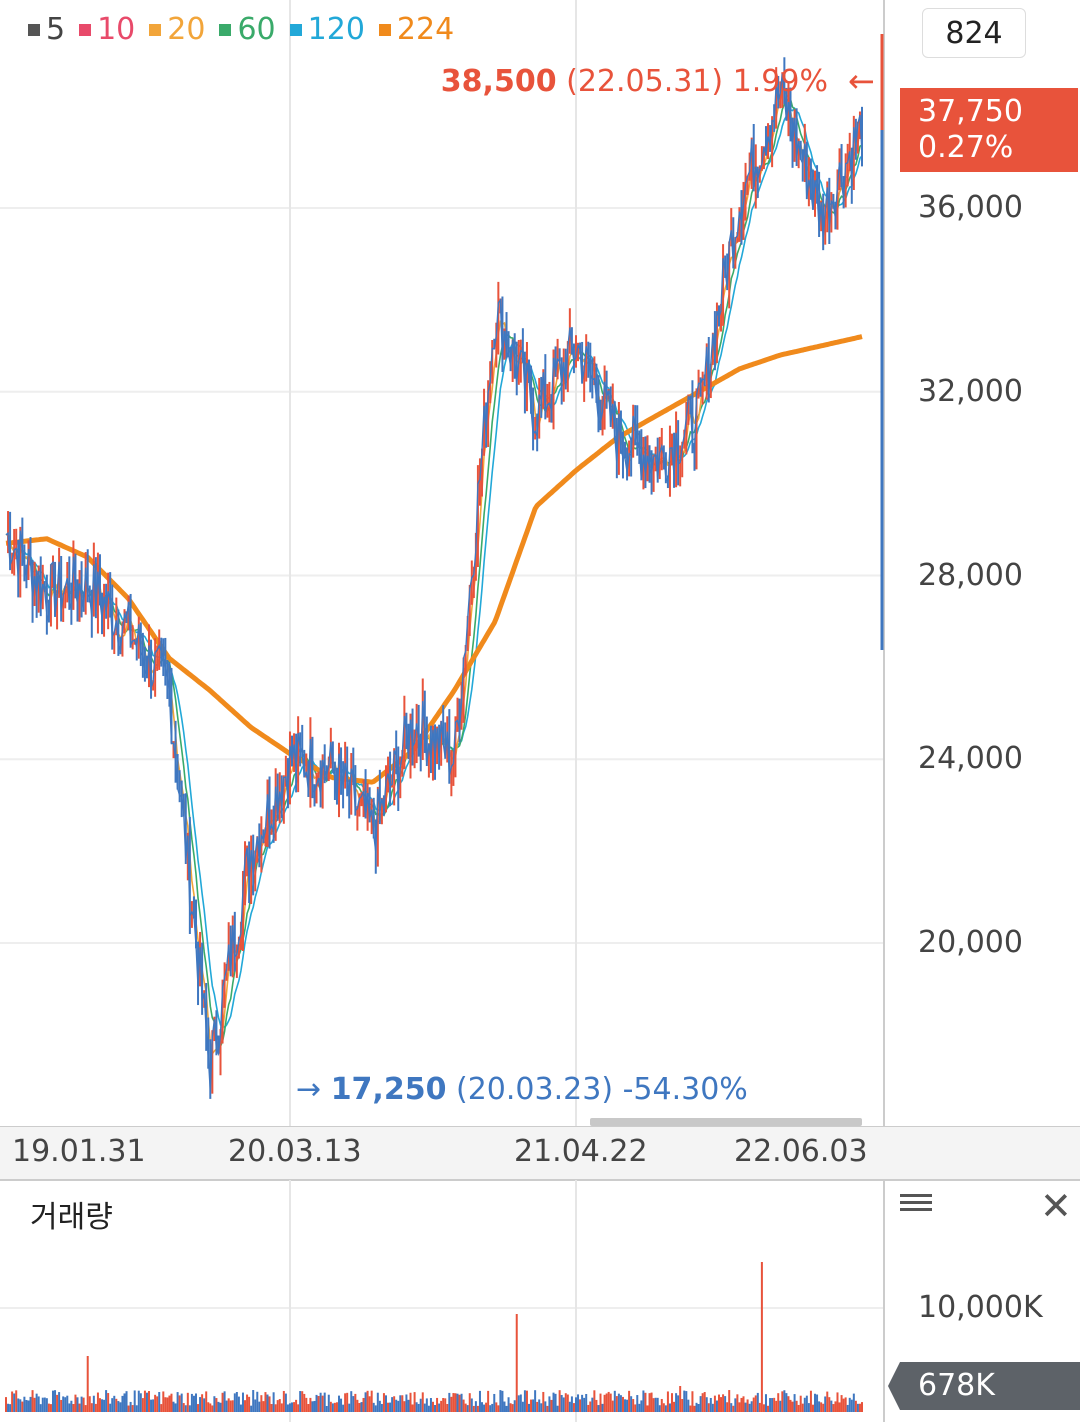 This screenshot has height=1422, width=1080. I want to click on legend-item: 20, so click(177, 29).